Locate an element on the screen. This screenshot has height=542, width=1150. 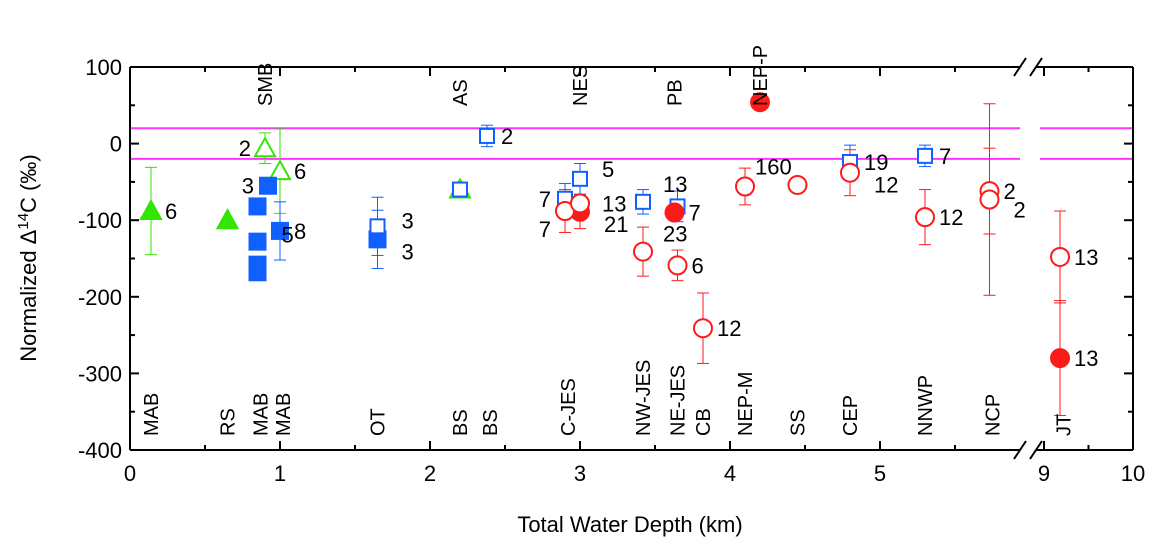
x-tick-label: 3 is located at coordinates (580, 473).